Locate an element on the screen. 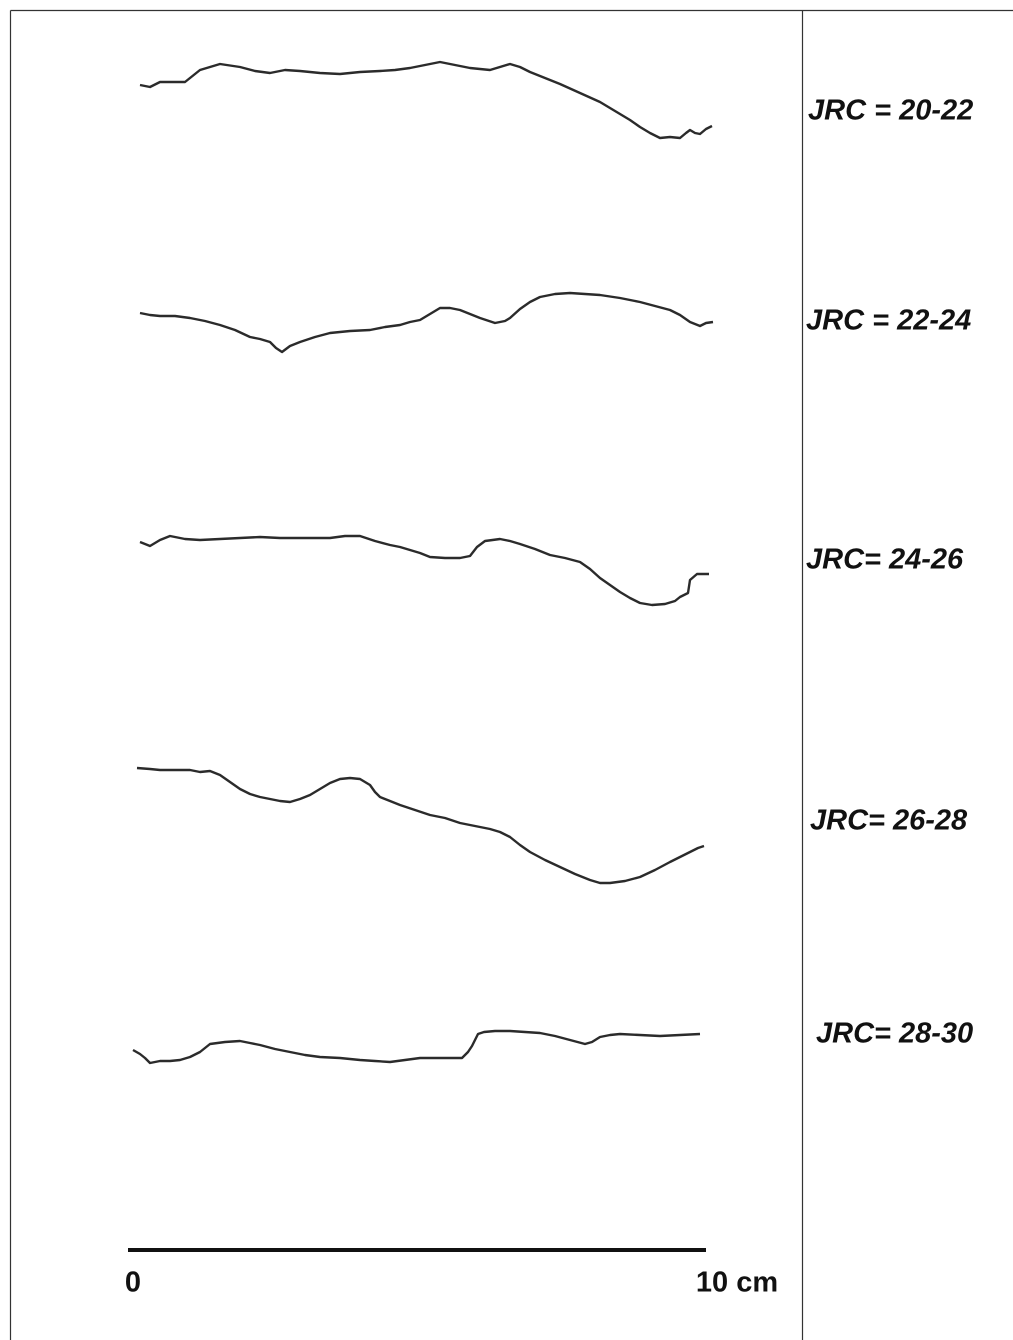  scale-end: 10 cm is located at coordinates (737, 1283).